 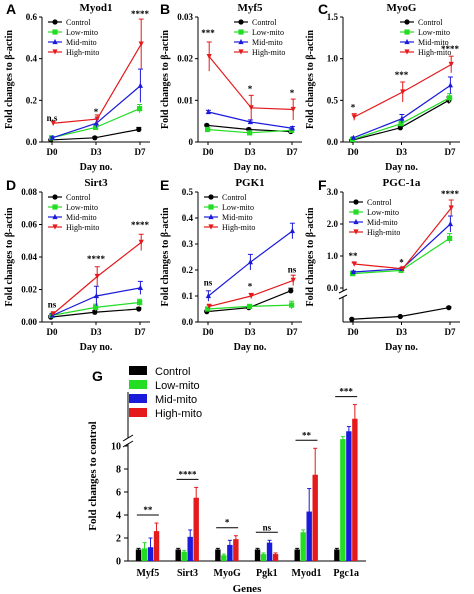 I want to click on x-tick-label: Myod1, so click(x=307, y=573).